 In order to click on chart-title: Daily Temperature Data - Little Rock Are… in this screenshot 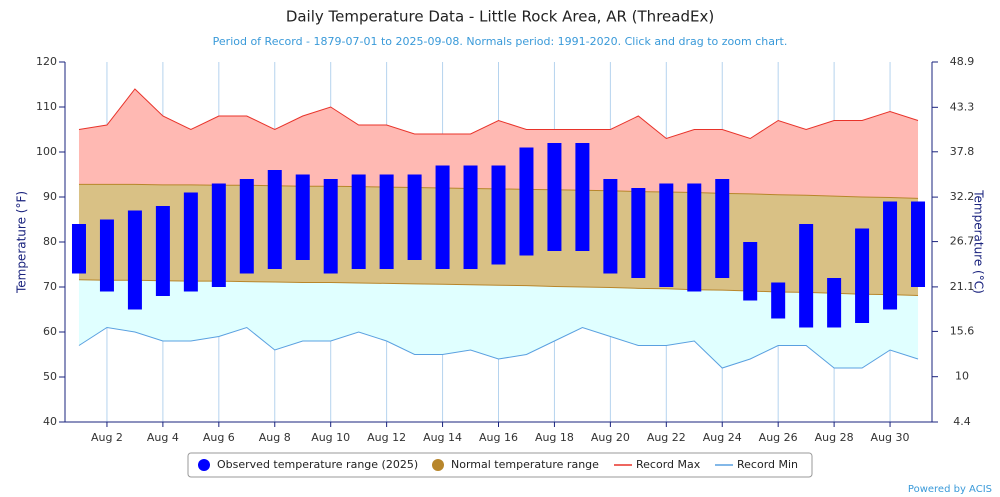, I will do `click(500, 17)`.